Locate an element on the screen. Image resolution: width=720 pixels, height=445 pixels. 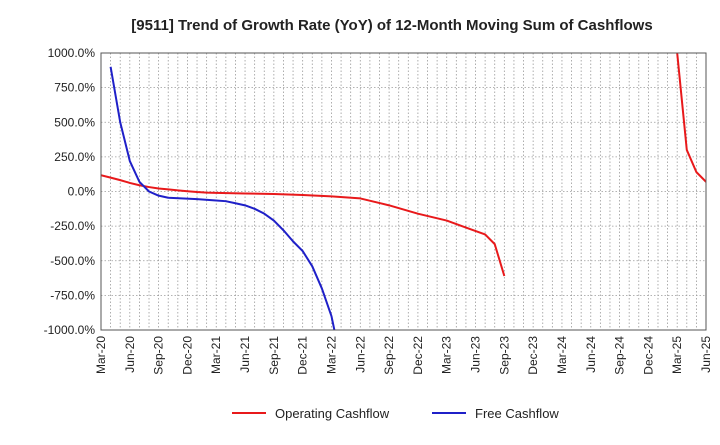
y-tick-label: 0.0% is located at coordinates (82, 192).